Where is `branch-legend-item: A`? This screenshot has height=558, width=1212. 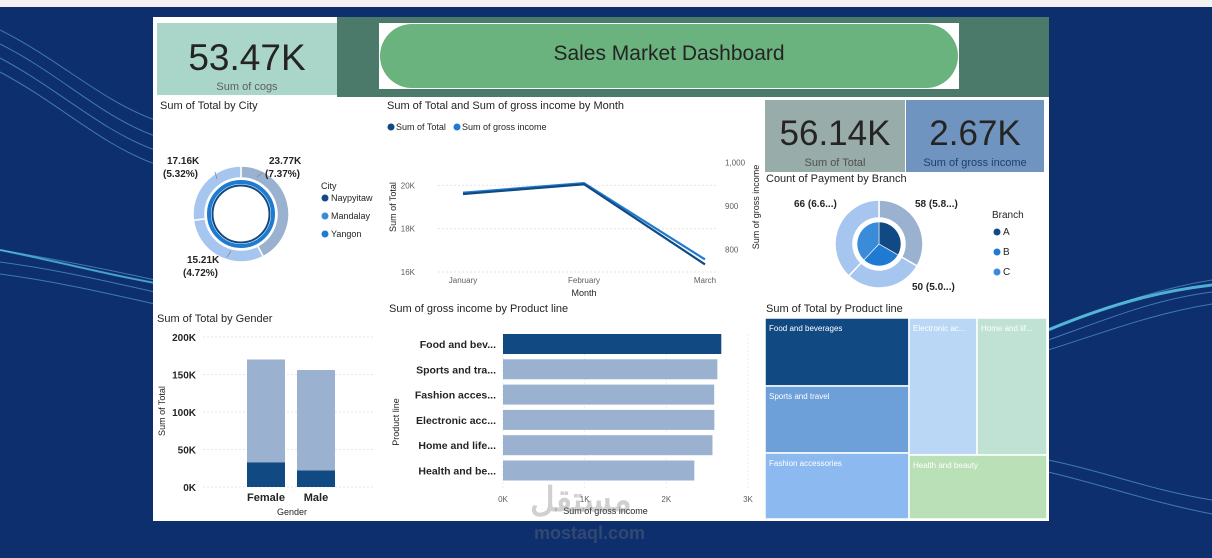 branch-legend-item: A is located at coordinates (1006, 232).